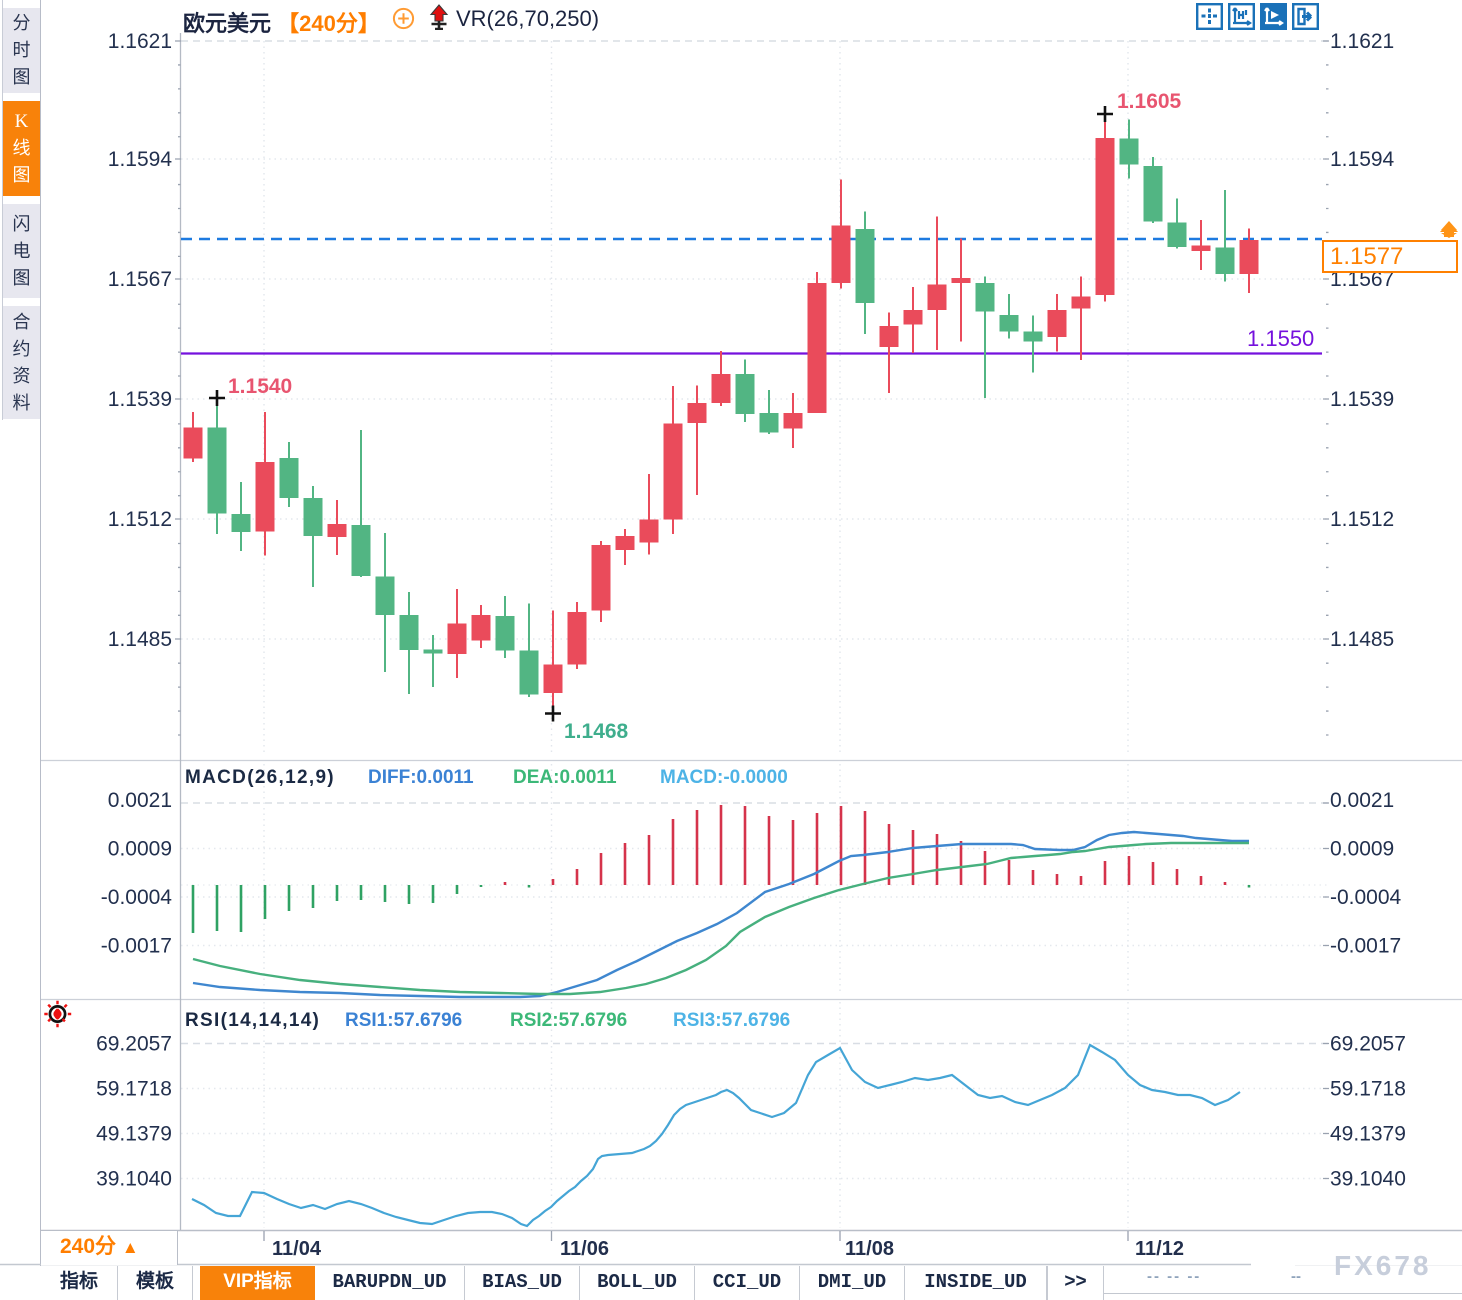 The image size is (1462, 1300). Describe the element at coordinates (731, 1020) in the screenshot. I see `svg-text: RSI3:57.6796` at that location.